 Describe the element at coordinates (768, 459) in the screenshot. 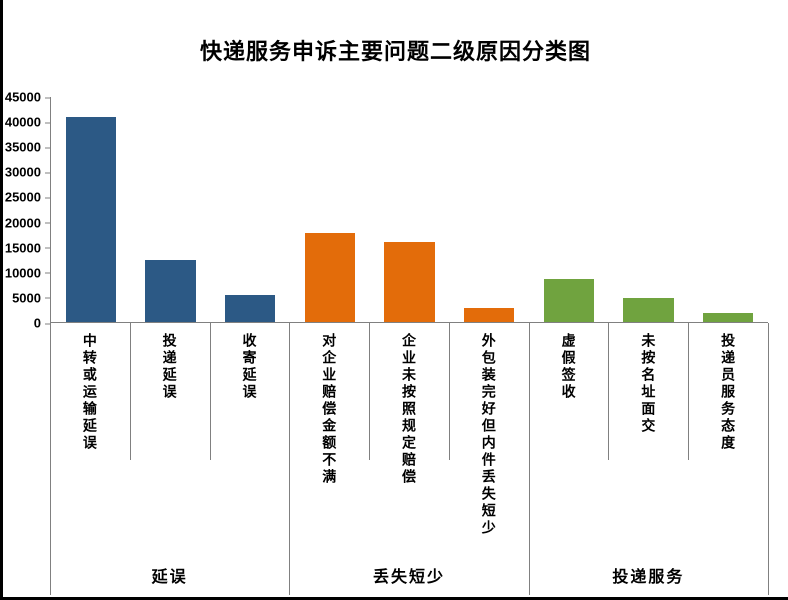

I see `axis-separator-line` at that location.